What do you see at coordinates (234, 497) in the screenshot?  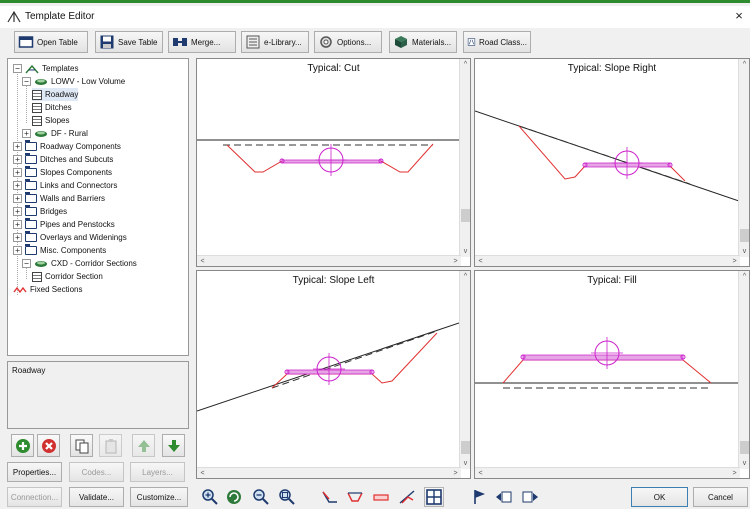 I see `refresh-button` at bounding box center [234, 497].